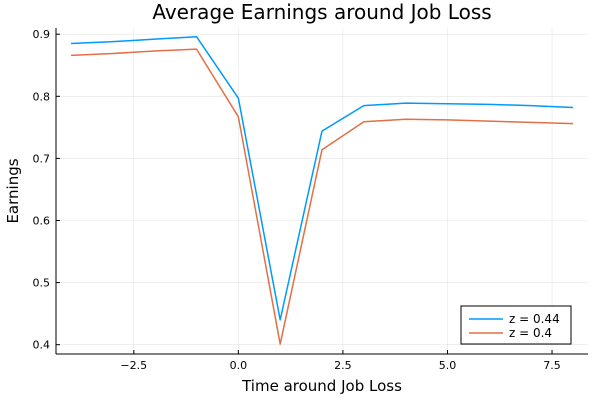  I want to click on y-tick-label: 0.9, so click(42, 34).